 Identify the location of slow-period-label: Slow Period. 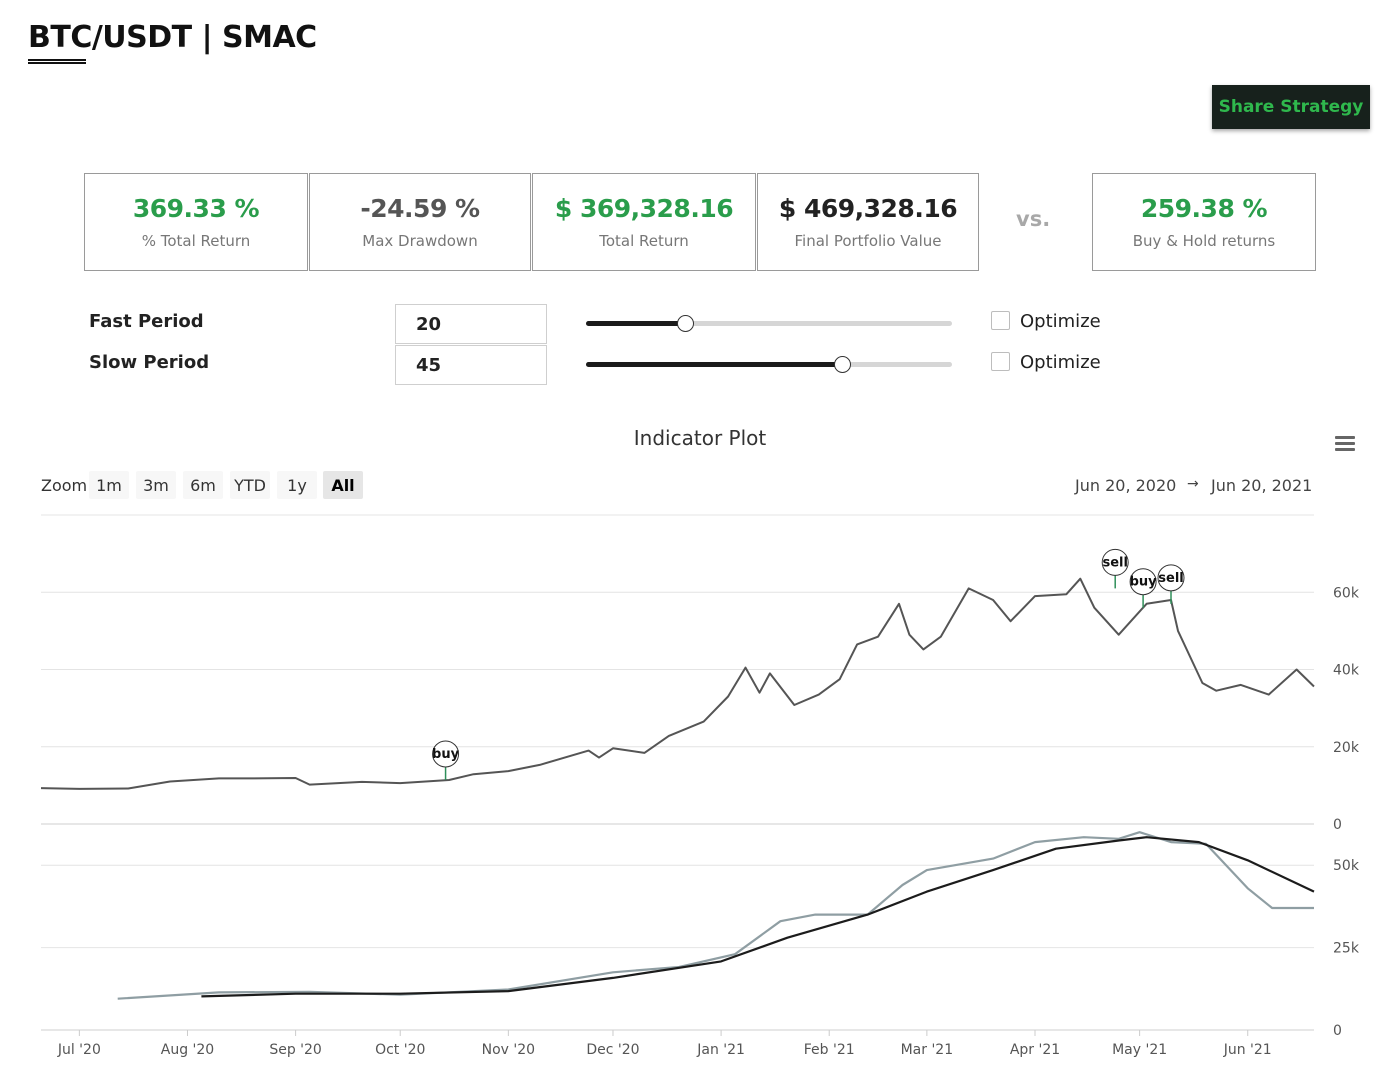
(149, 362).